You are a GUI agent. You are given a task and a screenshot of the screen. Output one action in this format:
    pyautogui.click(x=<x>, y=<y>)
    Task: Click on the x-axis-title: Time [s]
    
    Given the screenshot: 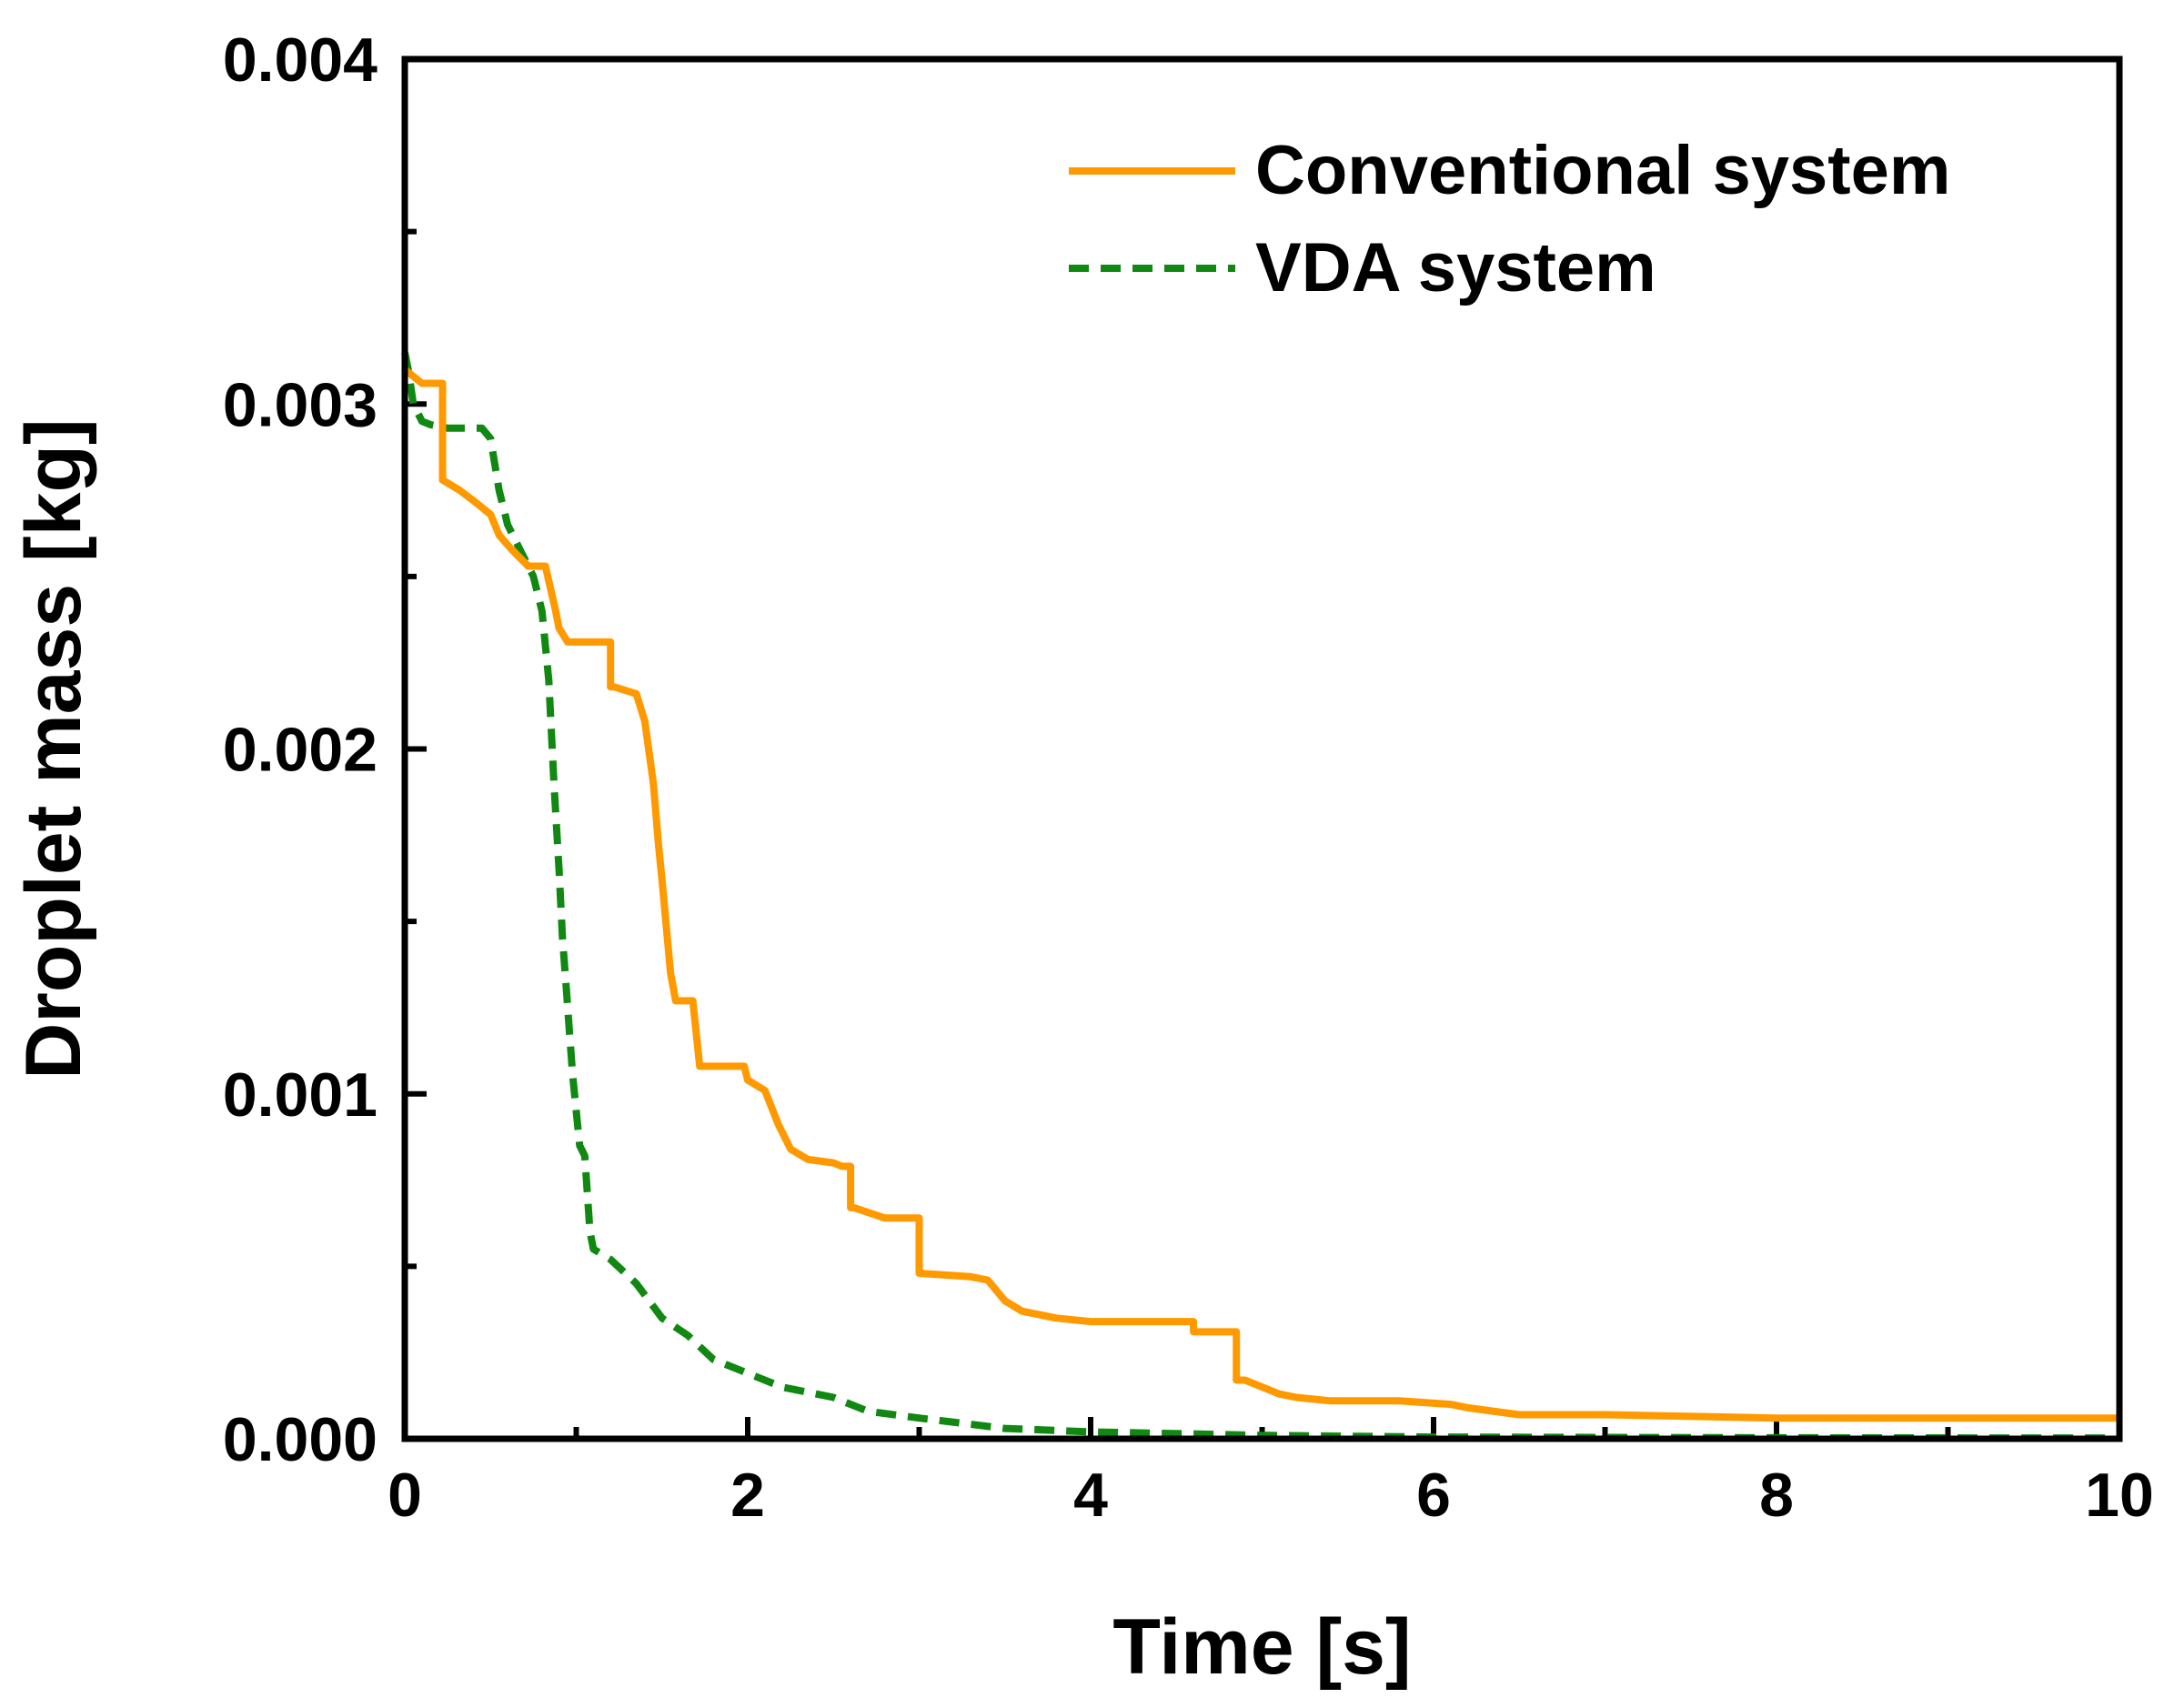 What is the action you would take?
    pyautogui.click(x=1261, y=1647)
    